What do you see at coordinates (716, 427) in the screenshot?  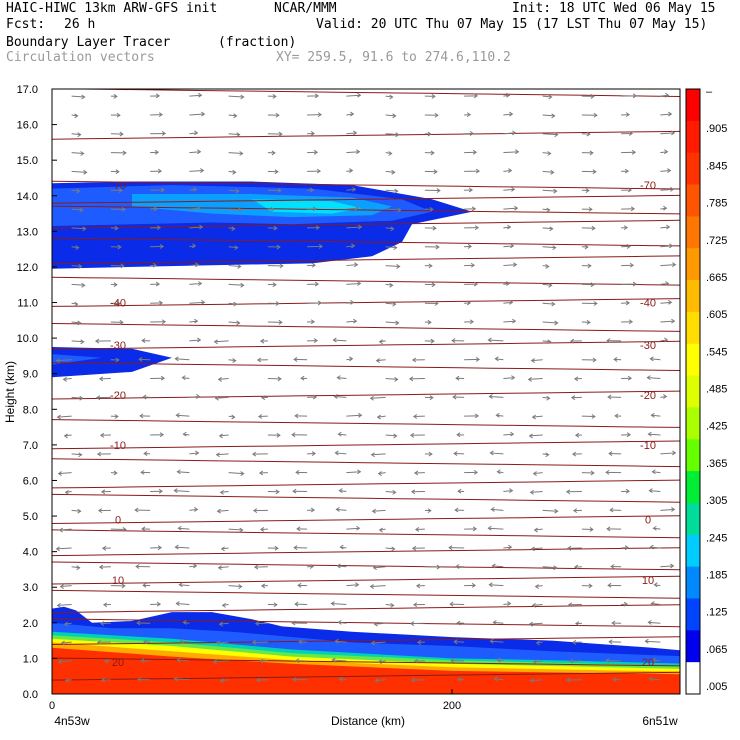 I see `colorbar-label: .425` at bounding box center [716, 427].